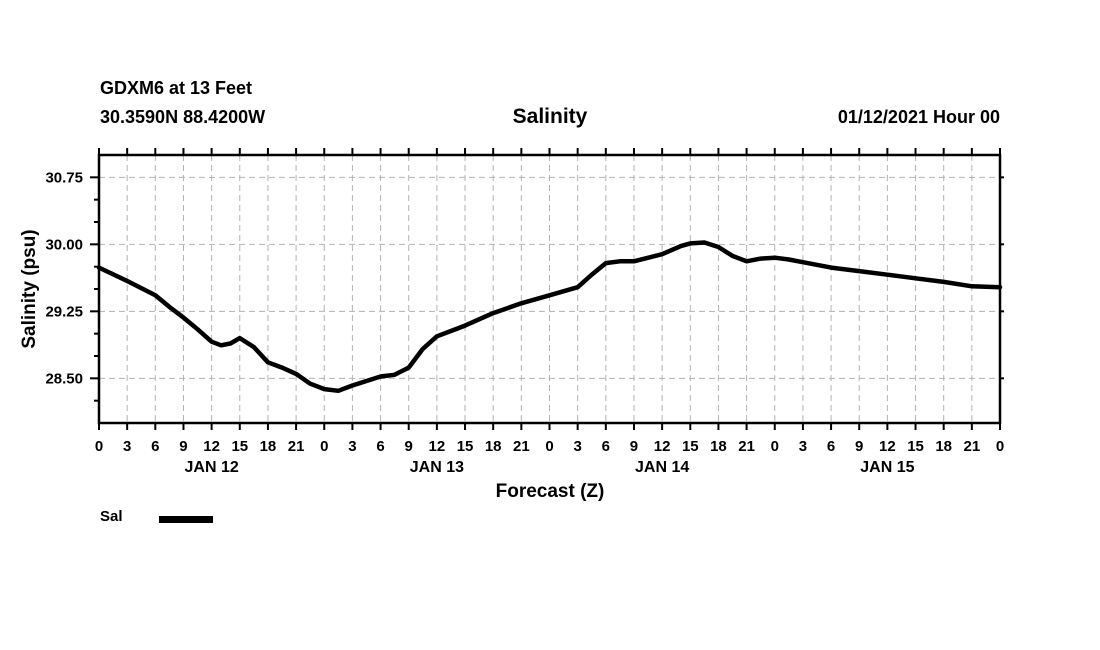 This screenshot has width=1100, height=650. Describe the element at coordinates (183, 117) in the screenshot. I see `station-coordinates: 30.3590N 88.4200W` at that location.